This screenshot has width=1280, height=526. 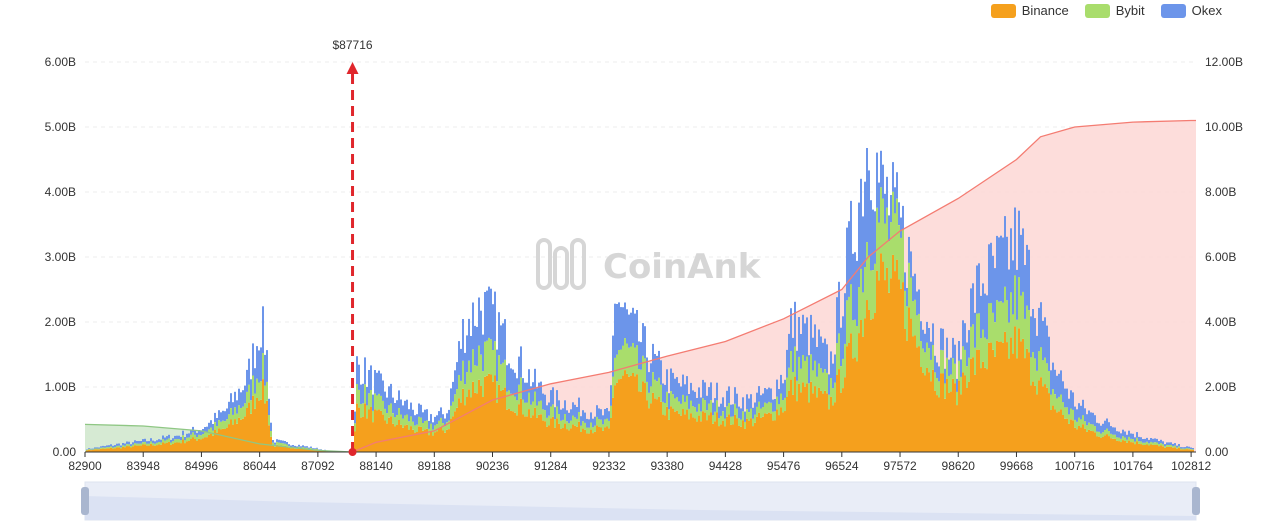 I want to click on right-axis-tick-label: 4.00B, so click(x=1220, y=322).